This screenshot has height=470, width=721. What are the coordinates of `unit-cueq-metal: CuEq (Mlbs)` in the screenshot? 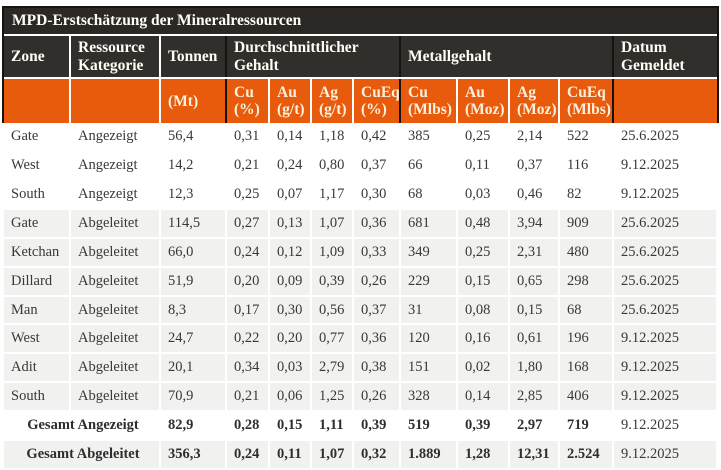 It's located at (586, 101).